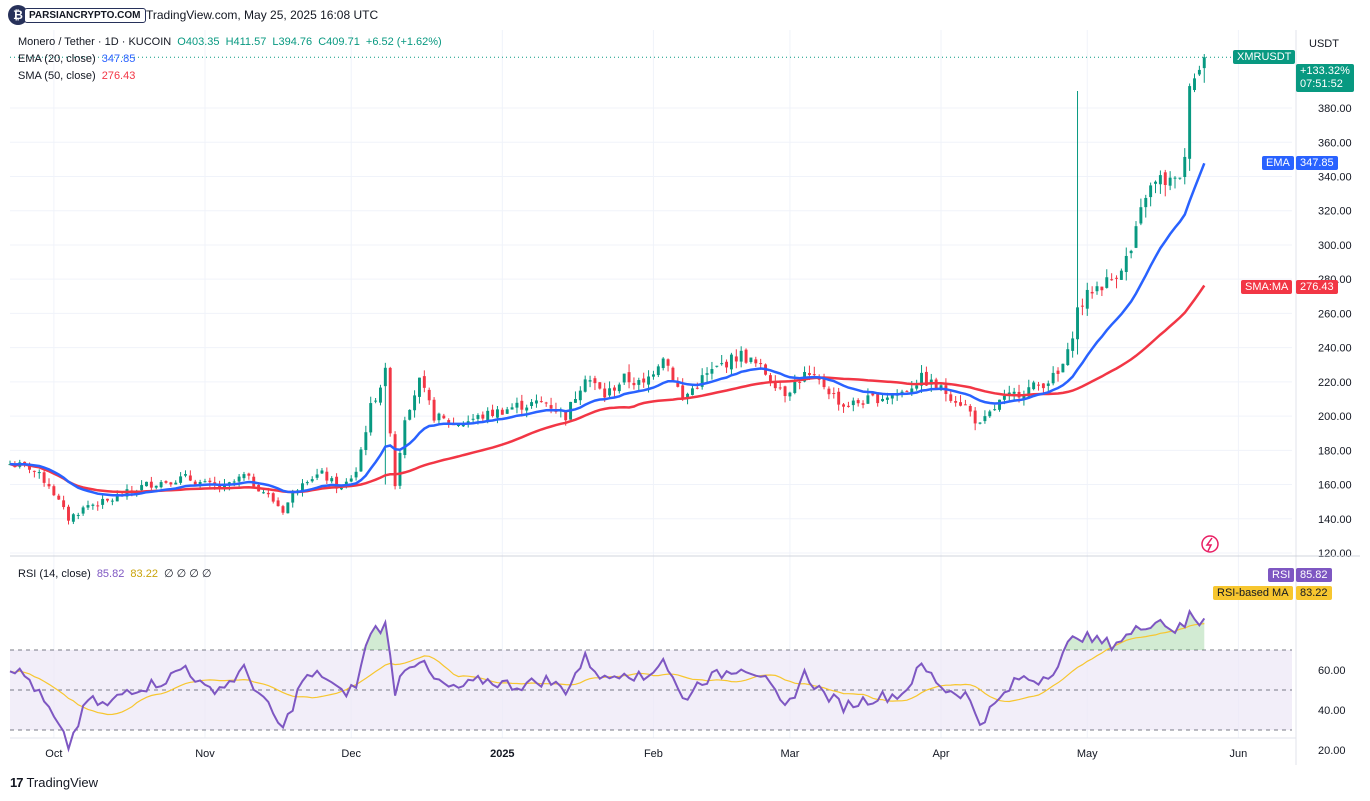 The width and height of the screenshot is (1370, 801). Describe the element at coordinates (78, 76) in the screenshot. I see `sma-legend: SMA (50, close) 276.43` at that location.